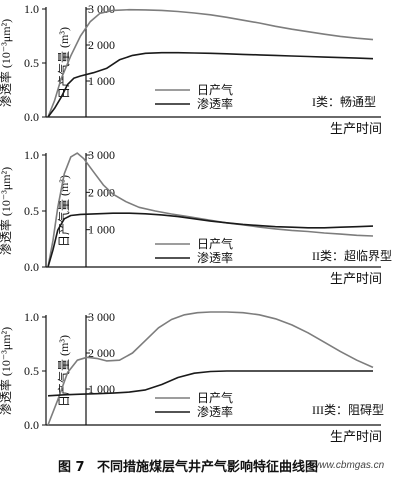  What do you see at coordinates (352, 255) in the screenshot?
I see `panel-type-label: II类：超临界型` at bounding box center [352, 255].